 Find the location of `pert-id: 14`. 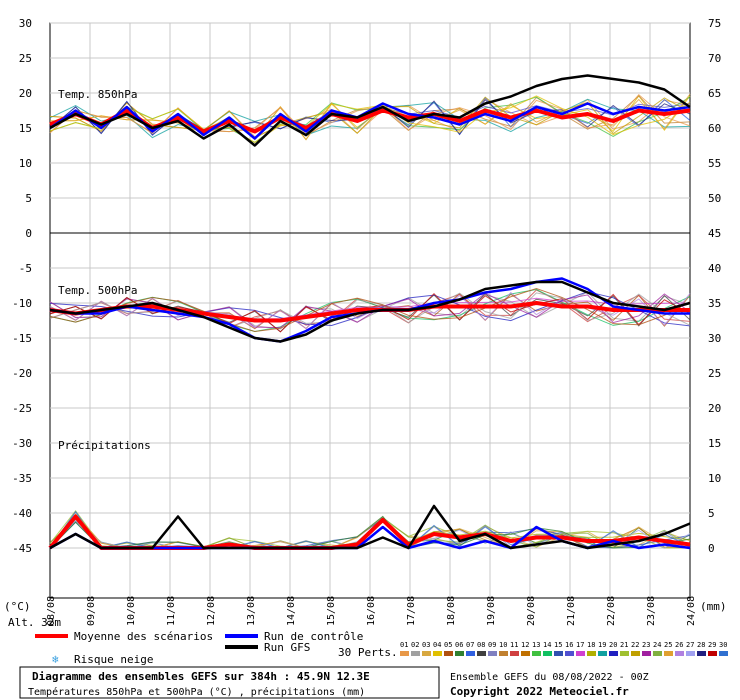

pert-id: 14 is located at coordinates (547, 645).